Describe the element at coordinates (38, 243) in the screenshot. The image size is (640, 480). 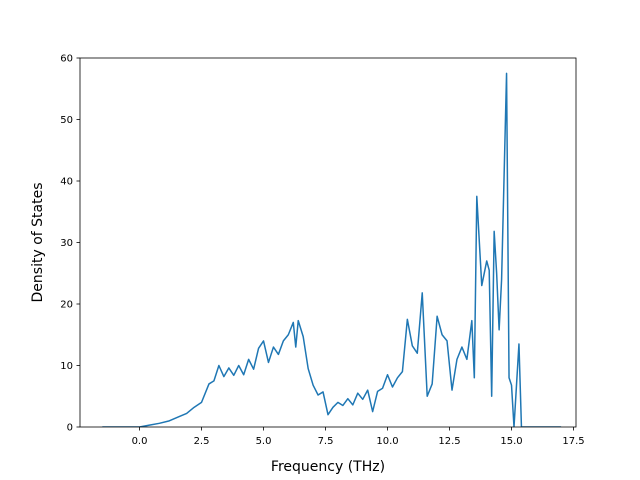
I see `y-axis-label: Density of States` at that location.